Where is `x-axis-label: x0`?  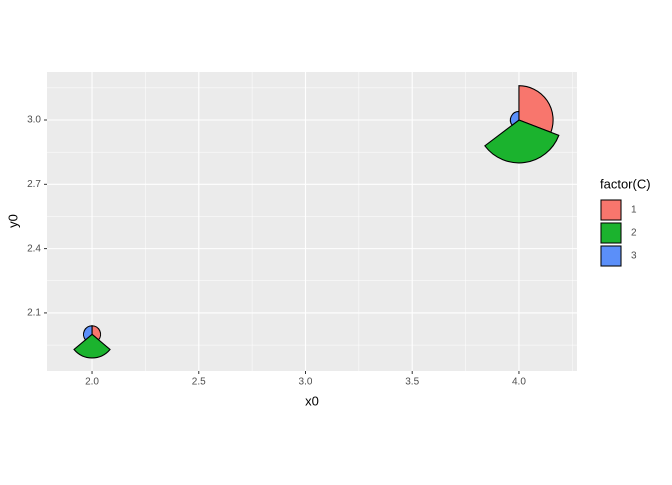 x-axis-label: x0 is located at coordinates (312, 400).